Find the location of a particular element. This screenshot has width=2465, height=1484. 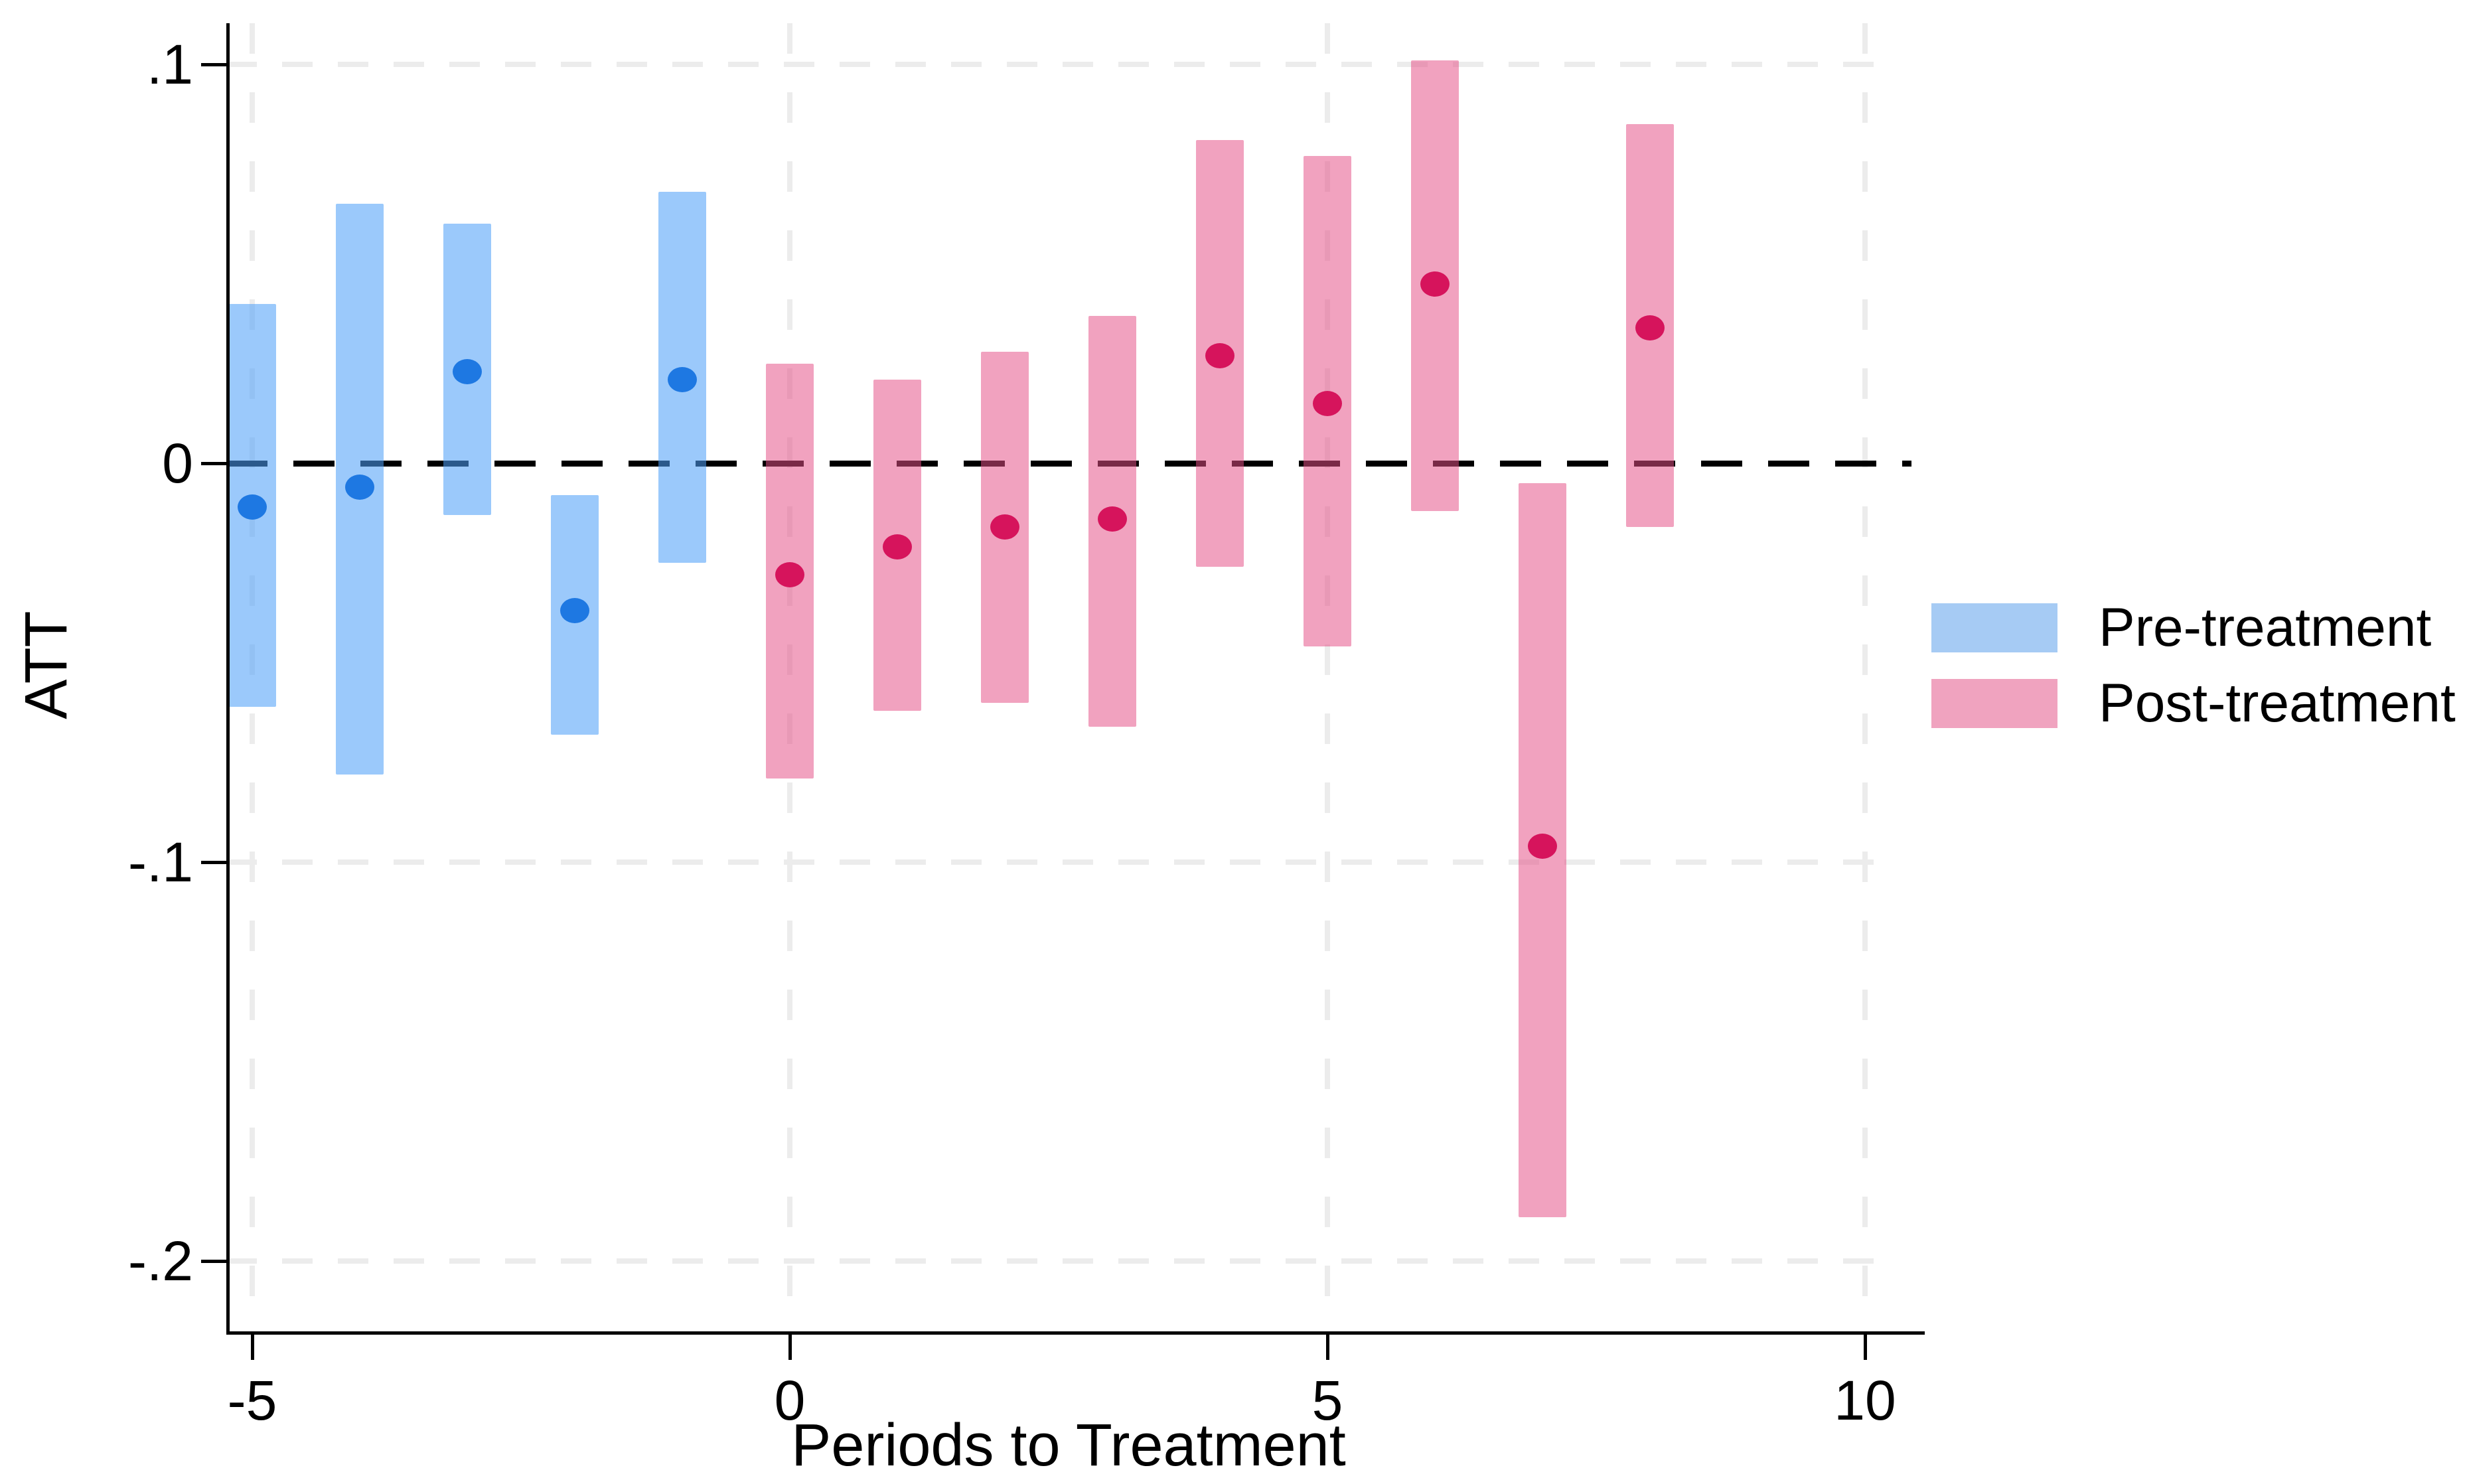

y-axis-title: ATT is located at coordinates (46, 665).